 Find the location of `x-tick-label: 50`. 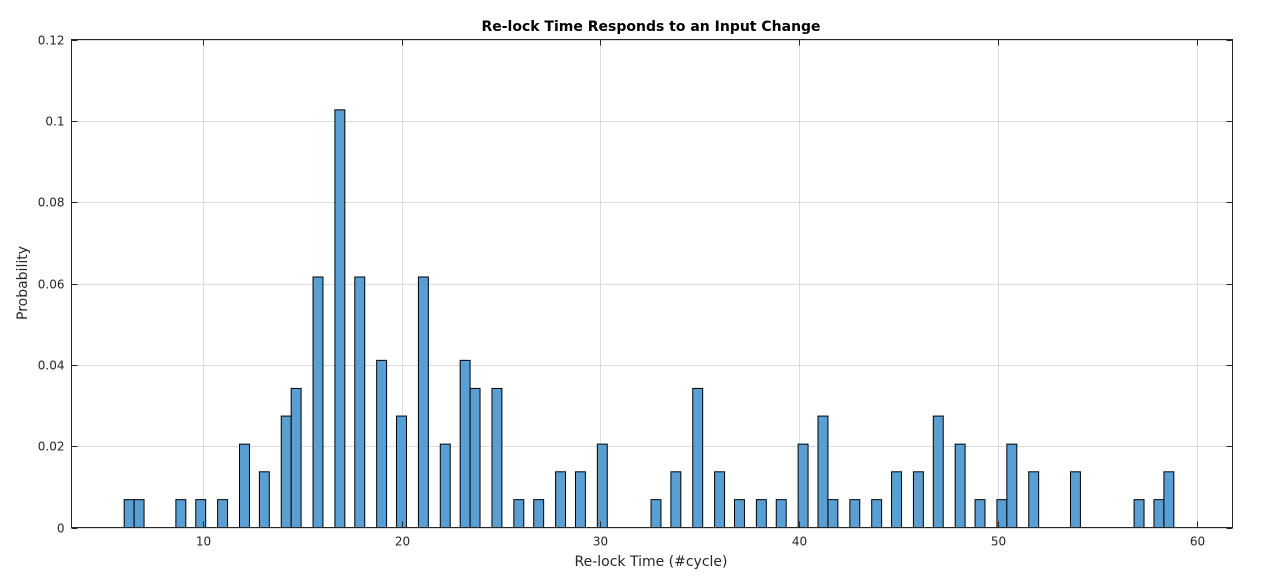

x-tick-label: 50 is located at coordinates (998, 542).